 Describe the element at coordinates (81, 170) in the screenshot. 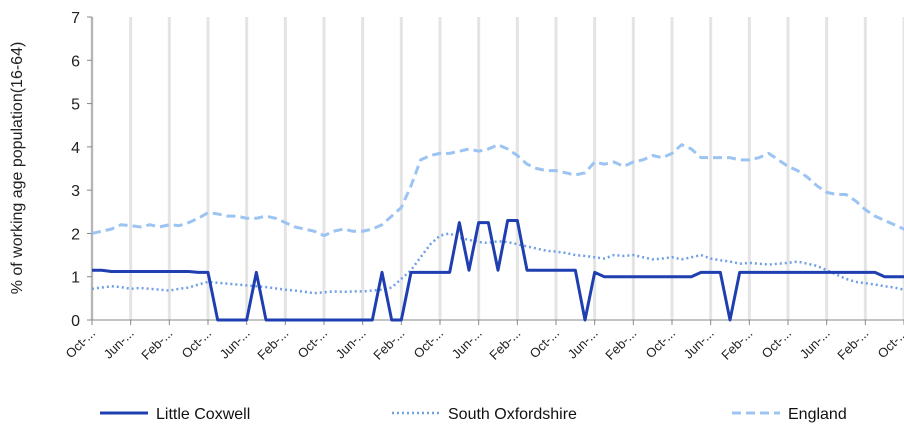

I see `y-tick-labels: 0 1 2 3 4 5 6 7` at that location.